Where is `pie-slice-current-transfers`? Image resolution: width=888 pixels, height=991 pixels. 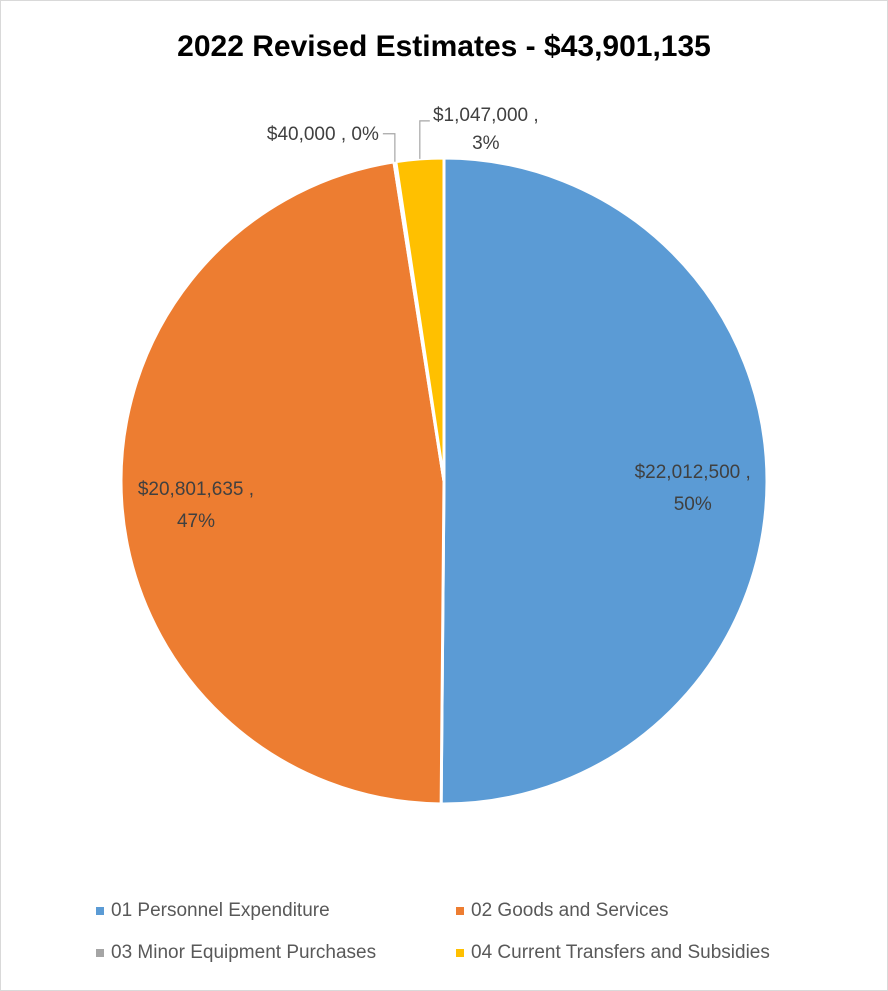
pie-slice-current-transfers is located at coordinates (420, 319).